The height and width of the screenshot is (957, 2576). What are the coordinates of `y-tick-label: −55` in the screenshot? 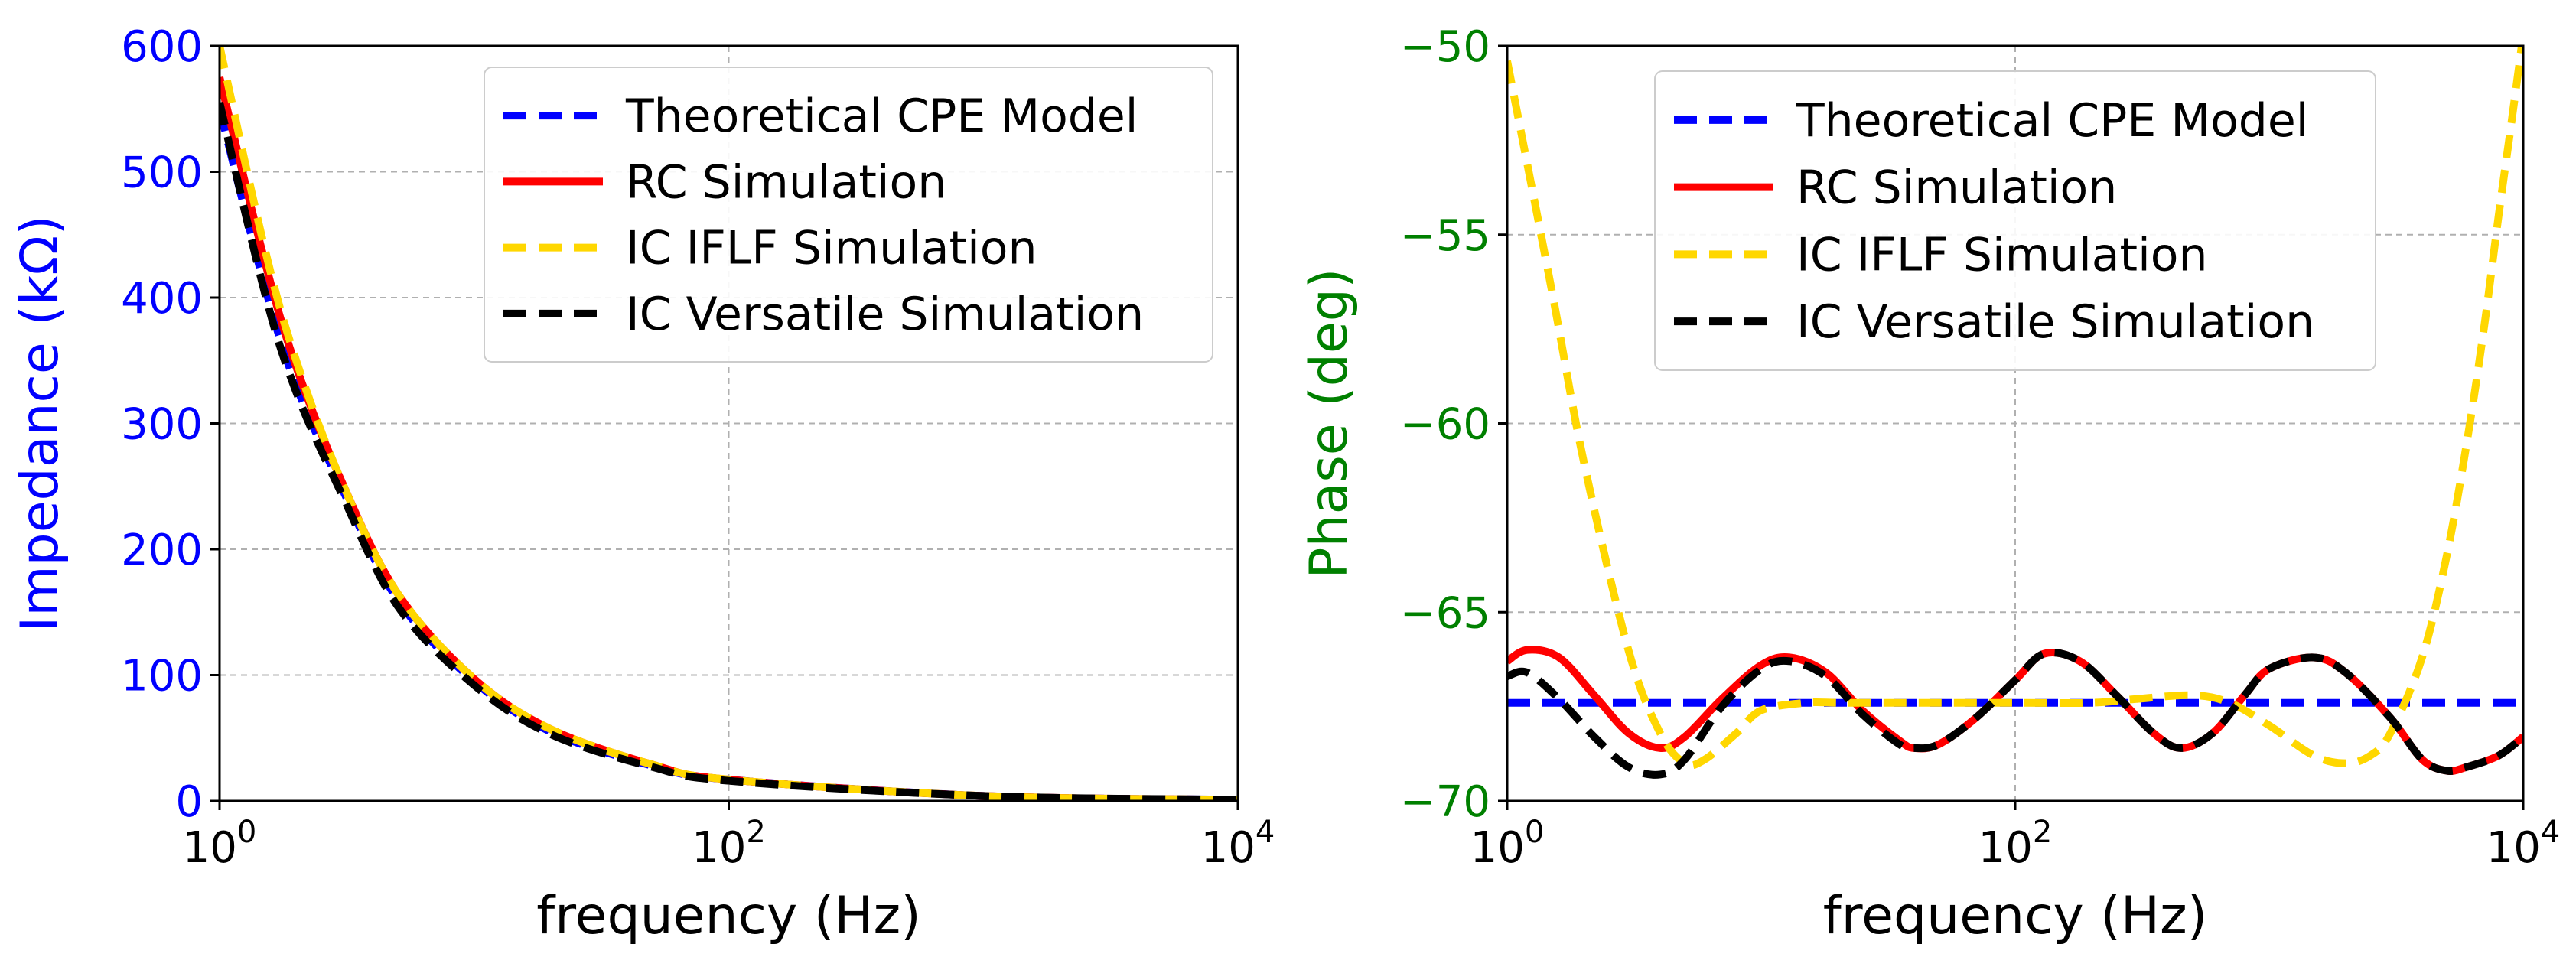 It's located at (1445, 236).